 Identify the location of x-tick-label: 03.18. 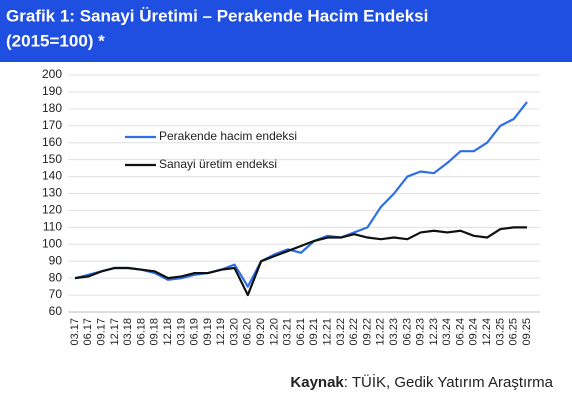
(128, 332).